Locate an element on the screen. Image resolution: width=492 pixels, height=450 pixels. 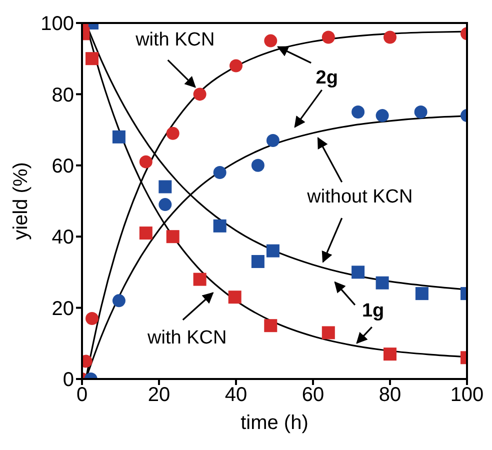
y-tick-label: 60 is located at coordinates (63, 167).